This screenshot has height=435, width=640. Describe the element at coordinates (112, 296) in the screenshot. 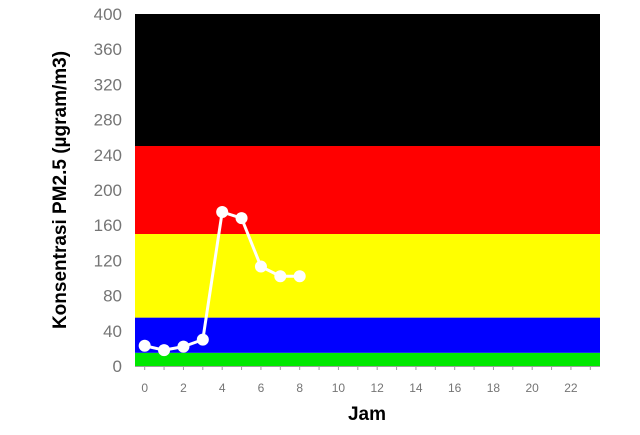

I see `y-tick-label: 80` at that location.